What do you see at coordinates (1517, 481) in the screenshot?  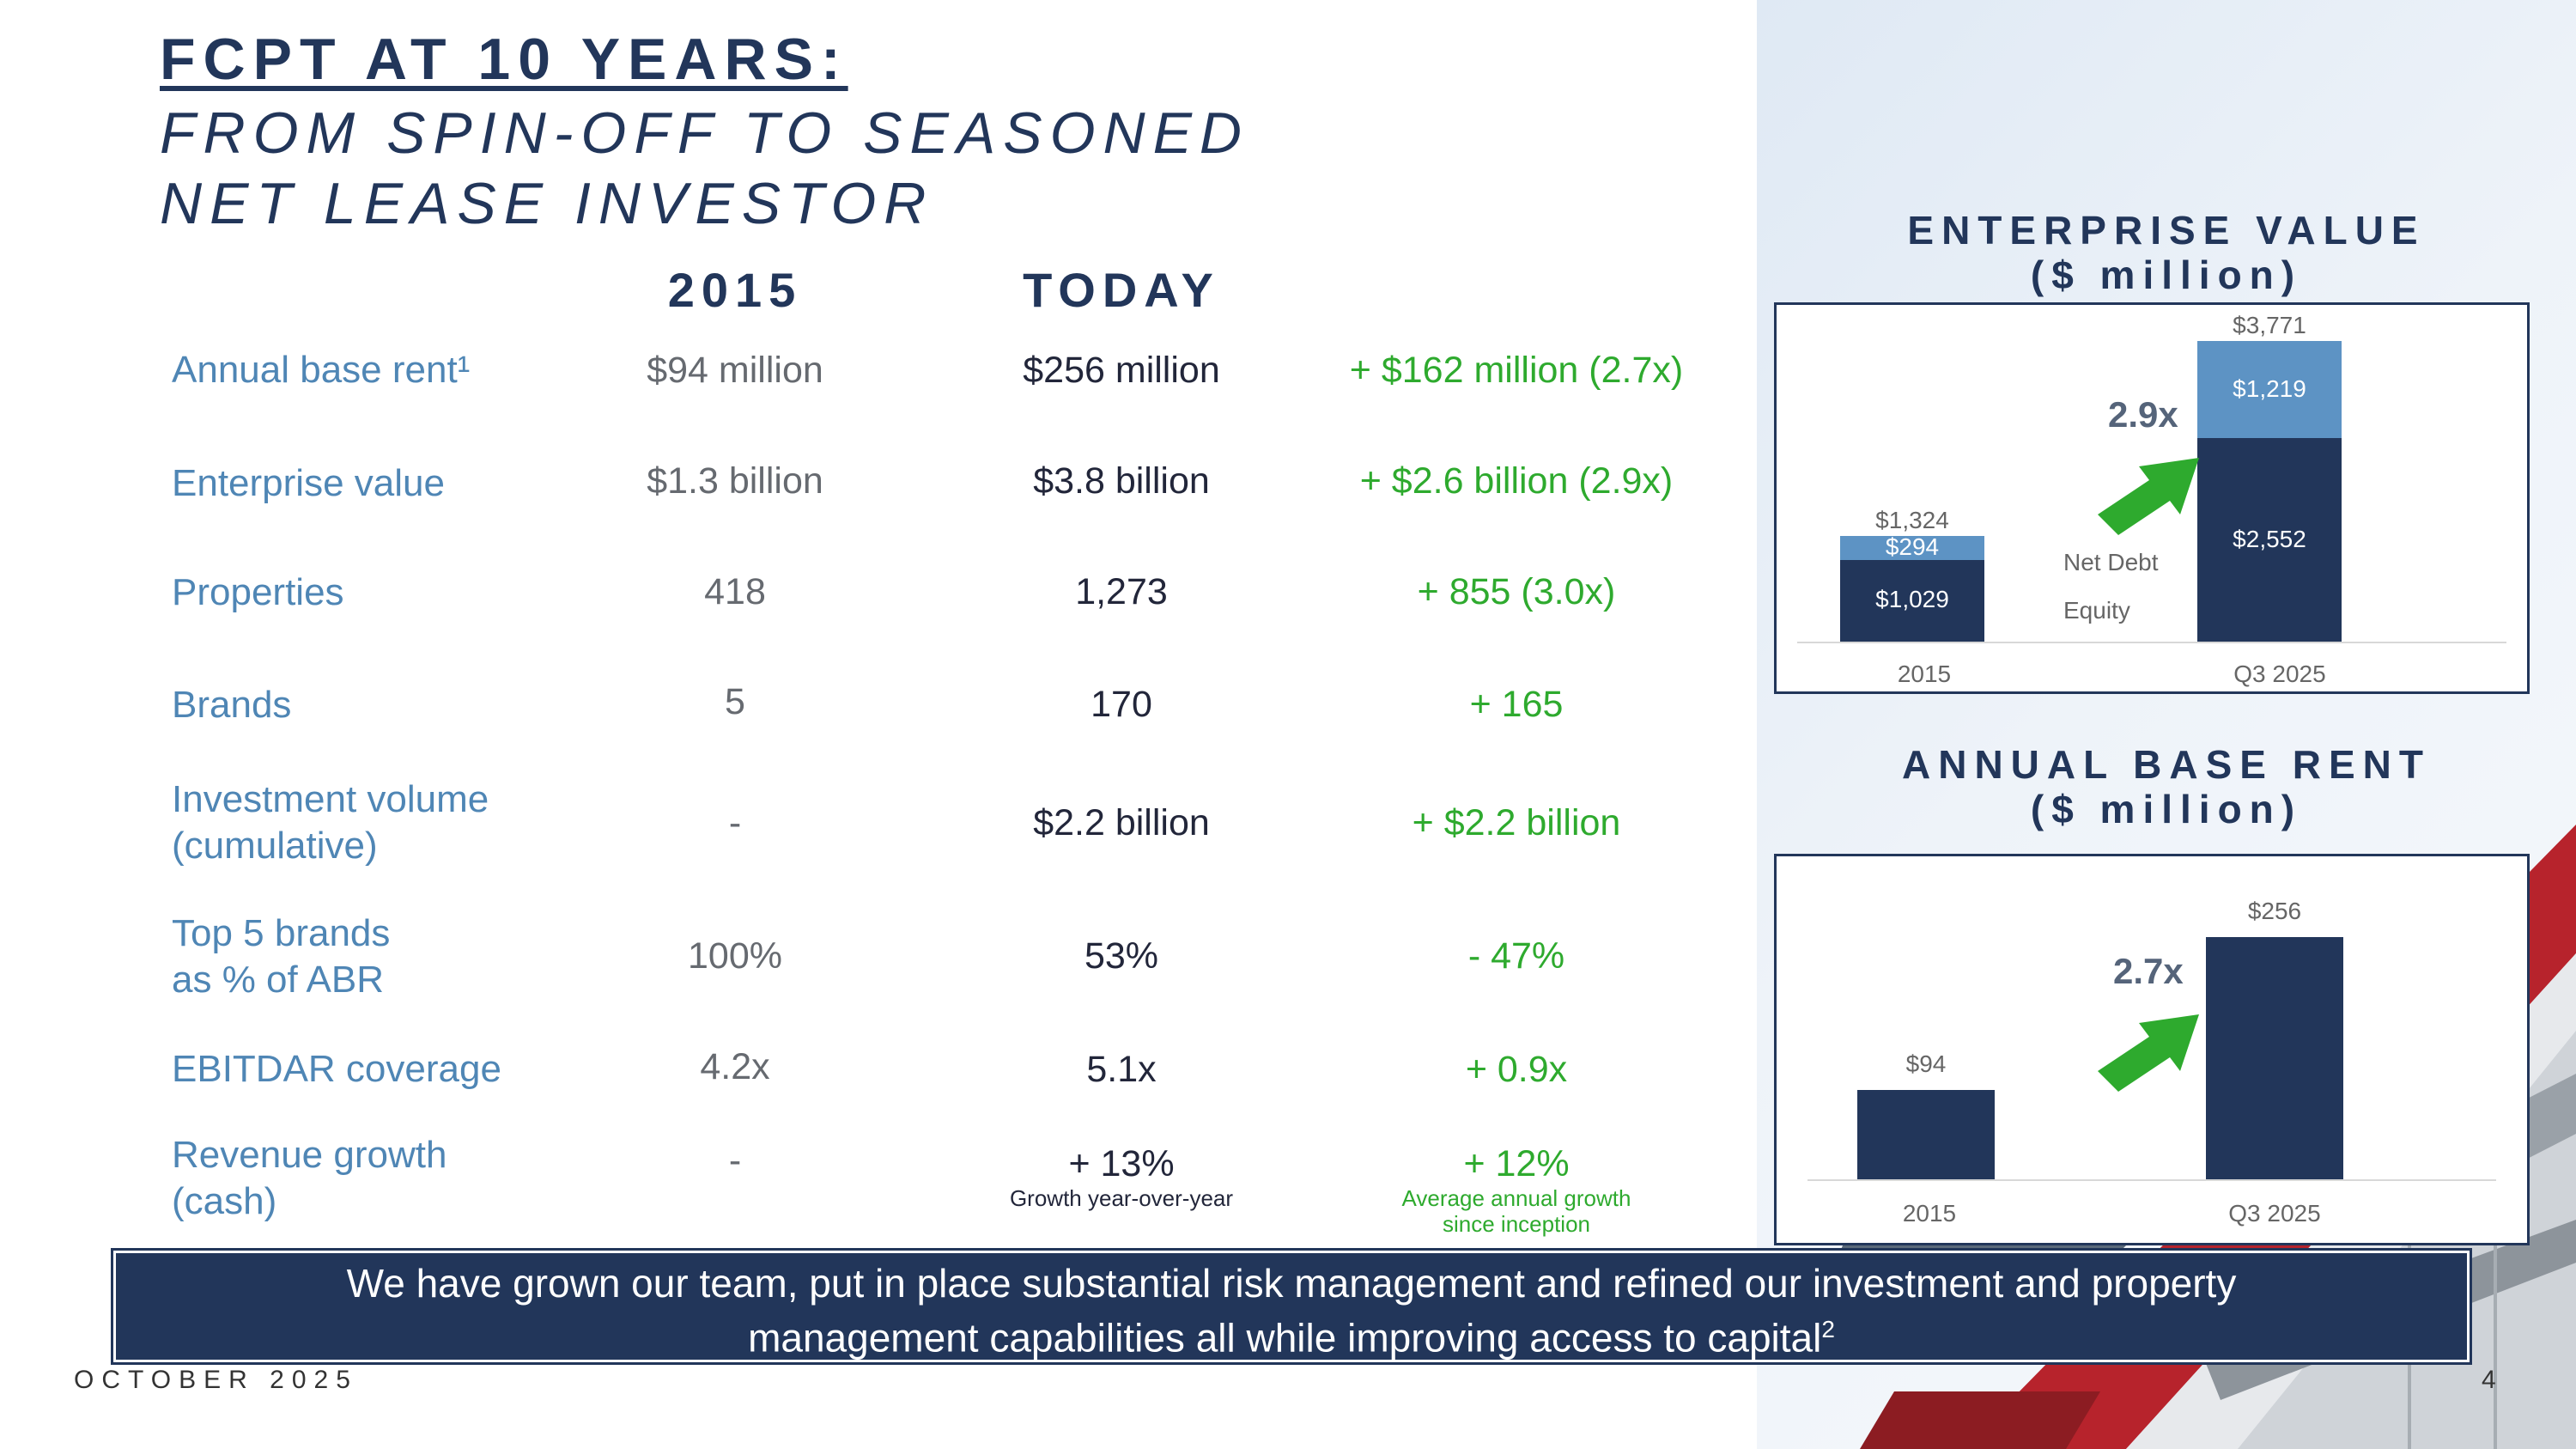 I see `cell-change-enterprise-value: + $2.6 billion (2.9x)` at bounding box center [1517, 481].